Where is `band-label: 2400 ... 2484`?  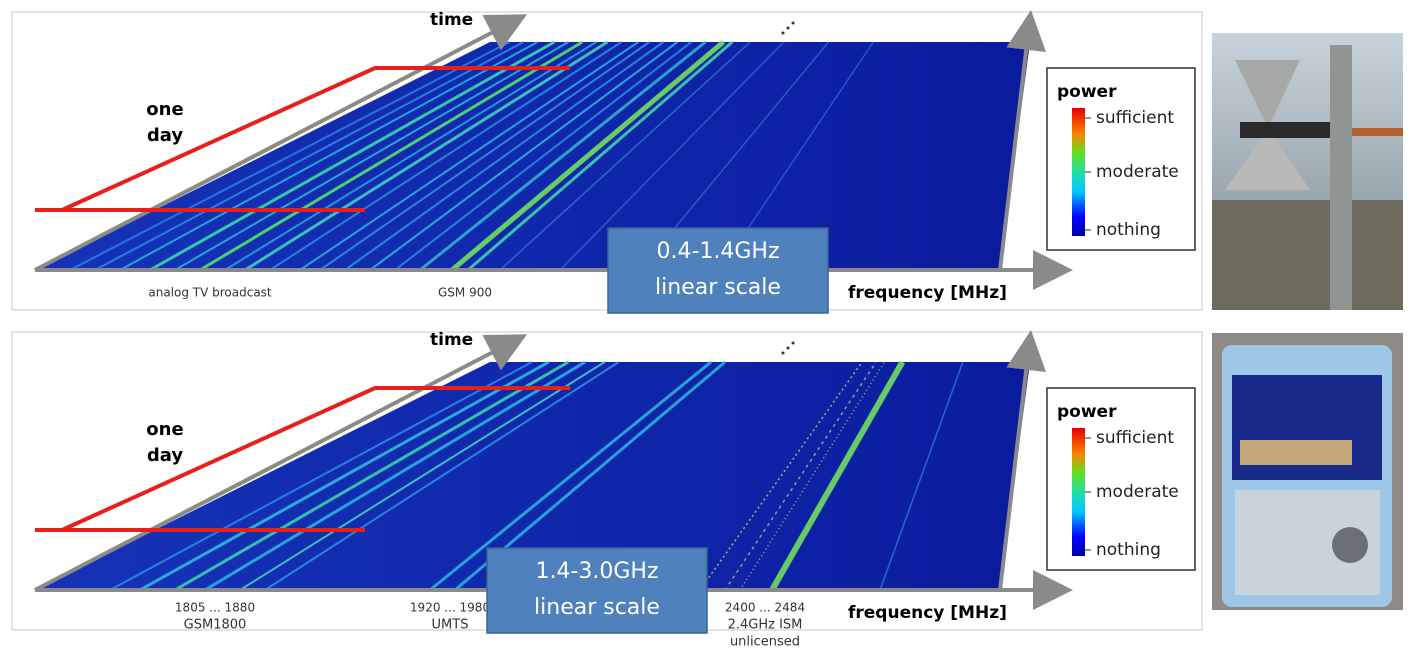 band-label: 2400 ... 2484 is located at coordinates (765, 608).